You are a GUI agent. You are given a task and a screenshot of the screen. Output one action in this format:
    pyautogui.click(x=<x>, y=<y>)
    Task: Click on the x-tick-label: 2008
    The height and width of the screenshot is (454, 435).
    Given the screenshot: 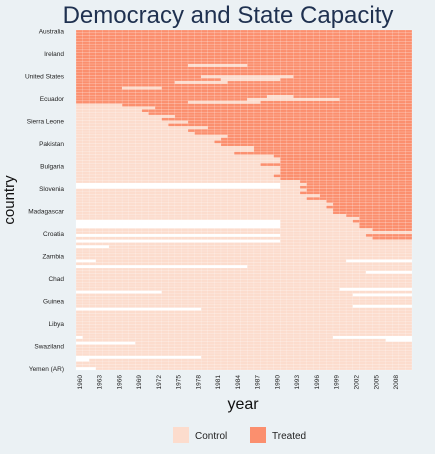 What is the action you would take?
    pyautogui.click(x=396, y=382)
    